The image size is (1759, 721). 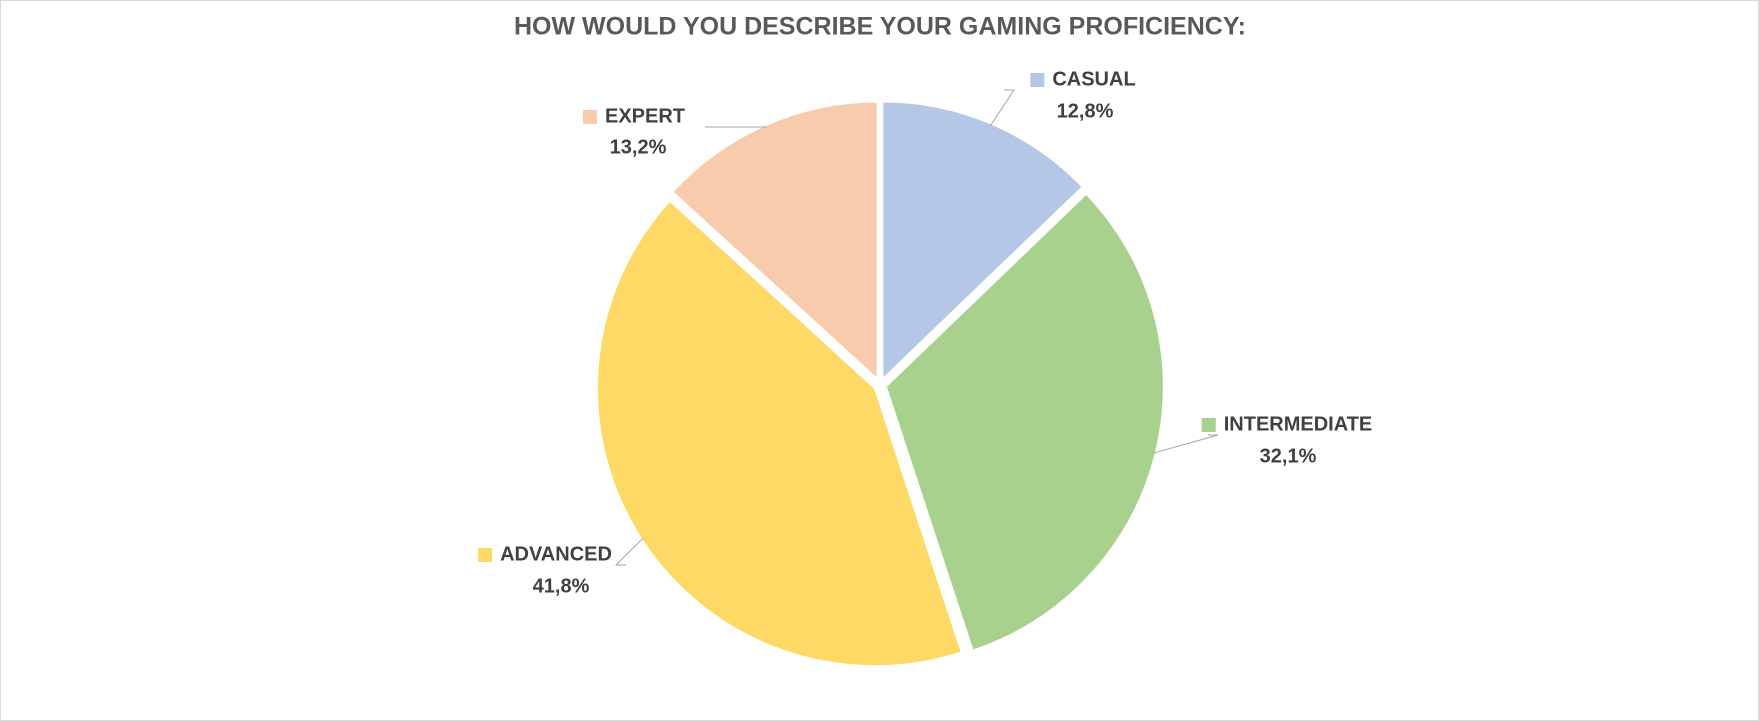 I want to click on data-label-name: EXPERT, so click(x=645, y=116).